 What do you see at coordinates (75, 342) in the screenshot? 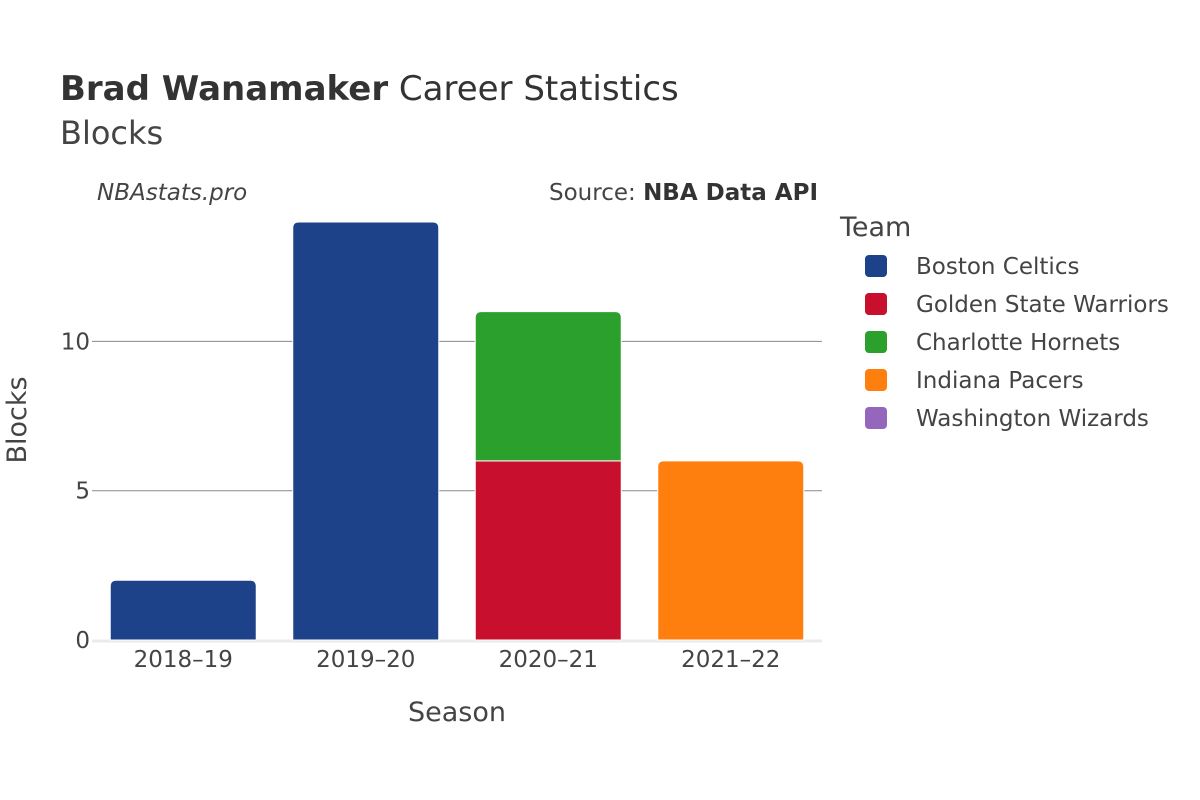
I see `y-tick-label: 10` at bounding box center [75, 342].